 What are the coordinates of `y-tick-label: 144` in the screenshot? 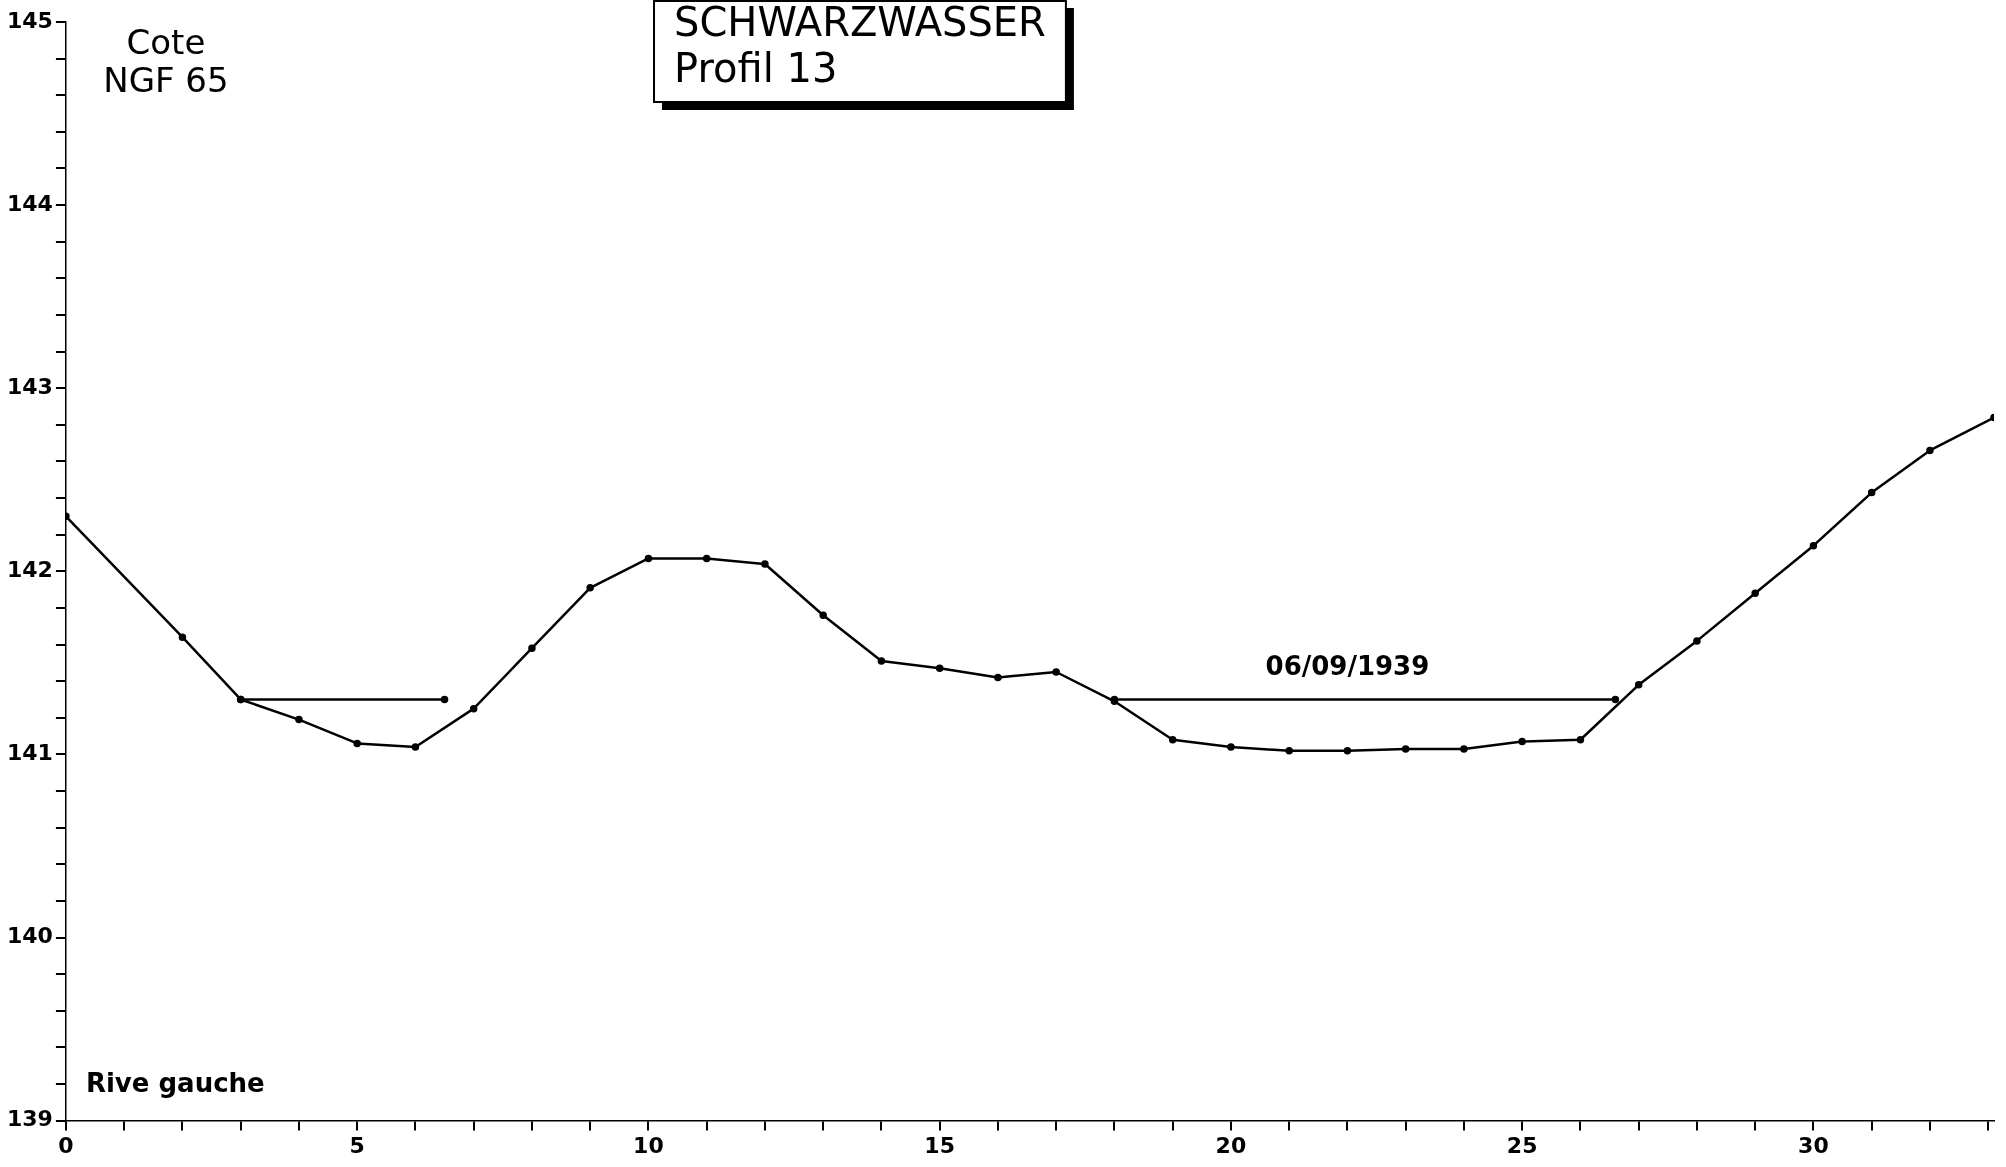 It's located at (29, 203).